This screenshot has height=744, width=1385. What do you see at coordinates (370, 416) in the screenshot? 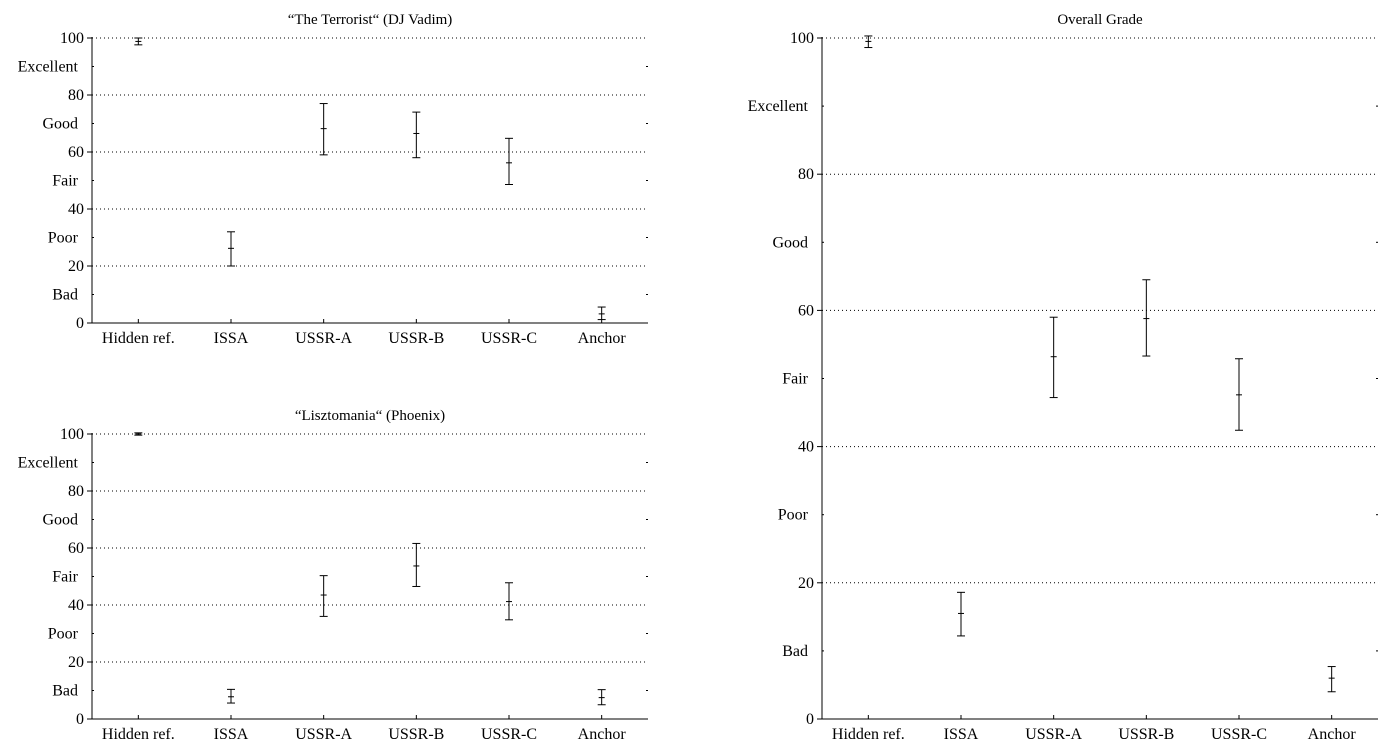
I see `chart-title: “Lisztomania“ (Phoenix)` at bounding box center [370, 416].